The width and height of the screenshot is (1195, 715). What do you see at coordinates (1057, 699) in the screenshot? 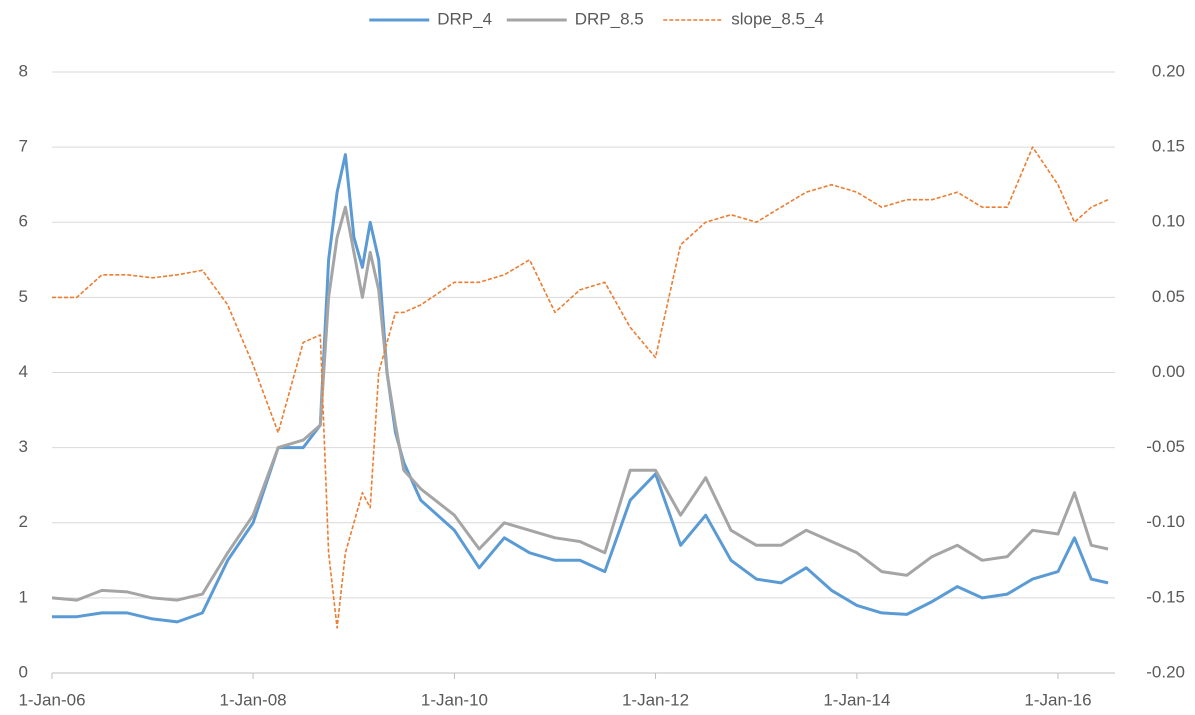
I see `x-tick-label: 1-Jan-16` at bounding box center [1057, 699].